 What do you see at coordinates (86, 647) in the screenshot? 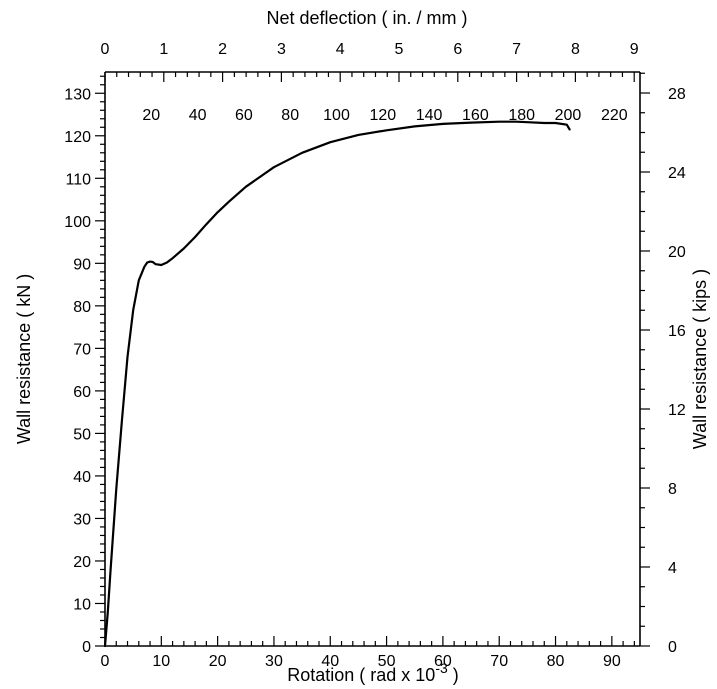
I see `y-left-tick-label: 0` at bounding box center [86, 647].